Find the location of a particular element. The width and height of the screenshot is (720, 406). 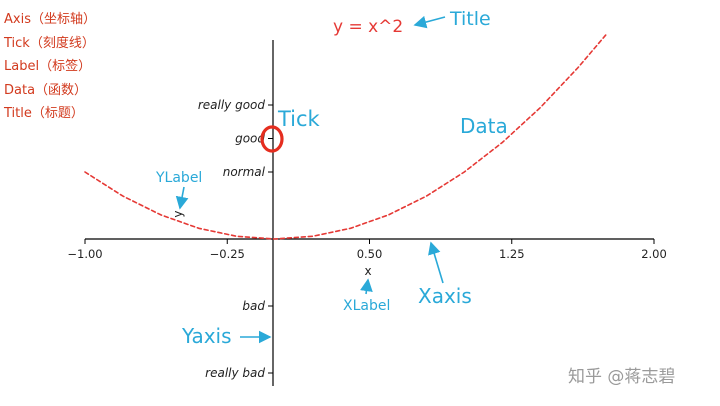

annotation-xaxis: Xaxis is located at coordinates (445, 296).